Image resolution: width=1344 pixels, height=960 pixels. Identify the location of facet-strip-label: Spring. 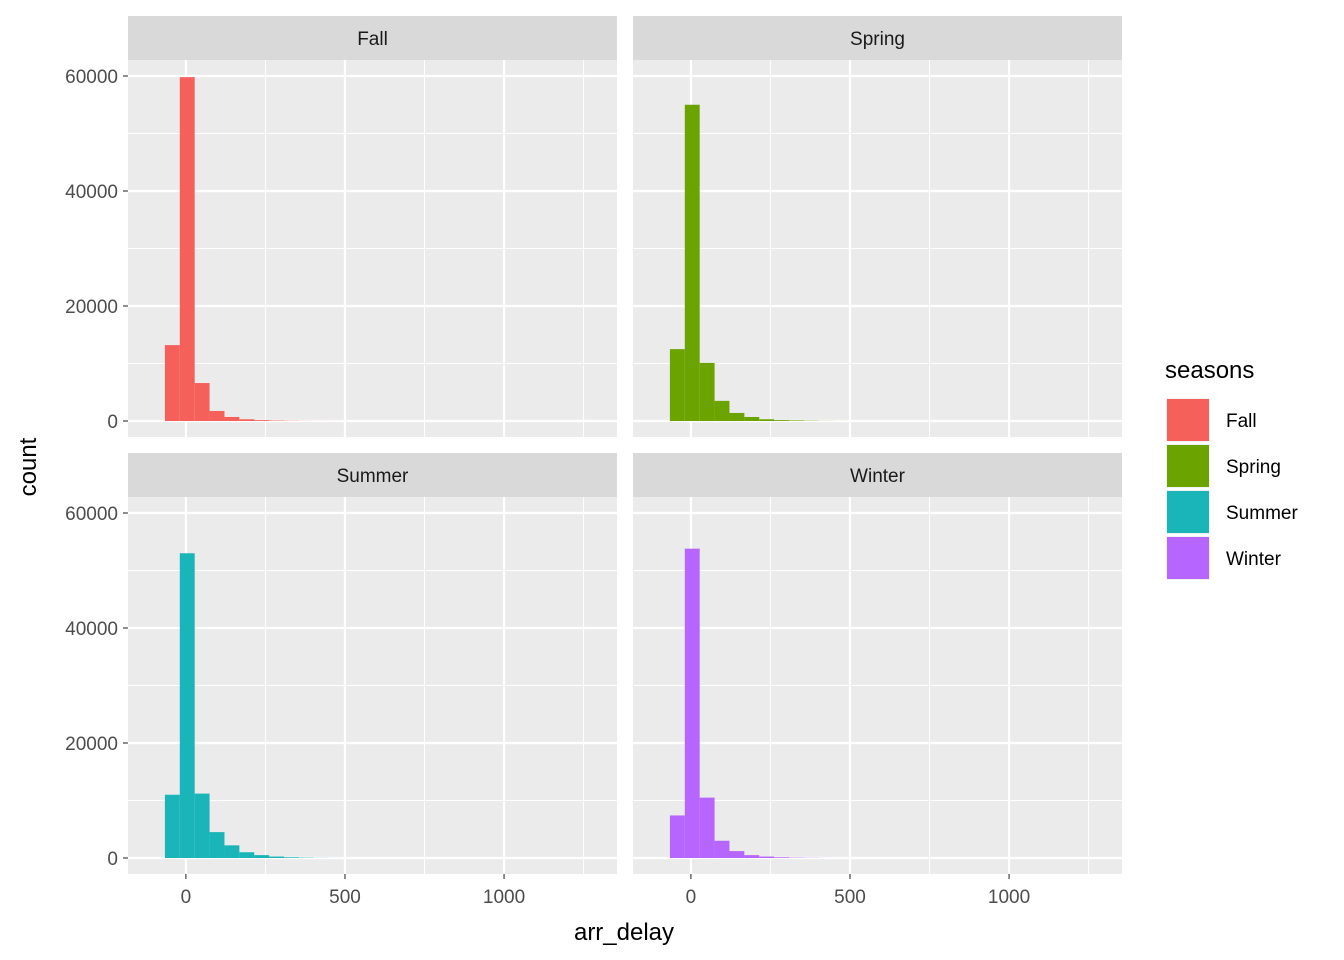
(877, 39).